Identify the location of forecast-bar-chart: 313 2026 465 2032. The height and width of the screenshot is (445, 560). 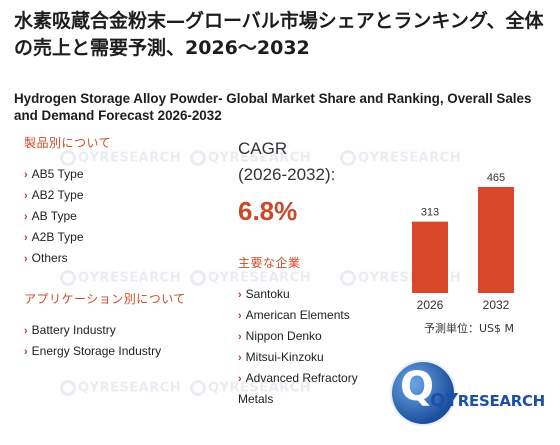
(463, 242).